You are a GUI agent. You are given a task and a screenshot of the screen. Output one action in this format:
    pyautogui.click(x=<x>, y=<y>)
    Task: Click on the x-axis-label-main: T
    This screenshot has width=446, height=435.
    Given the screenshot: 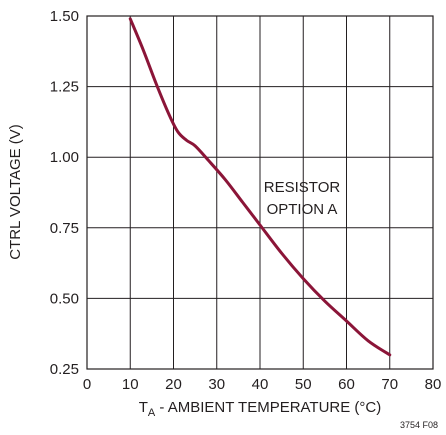 What is the action you would take?
    pyautogui.click(x=143, y=407)
    